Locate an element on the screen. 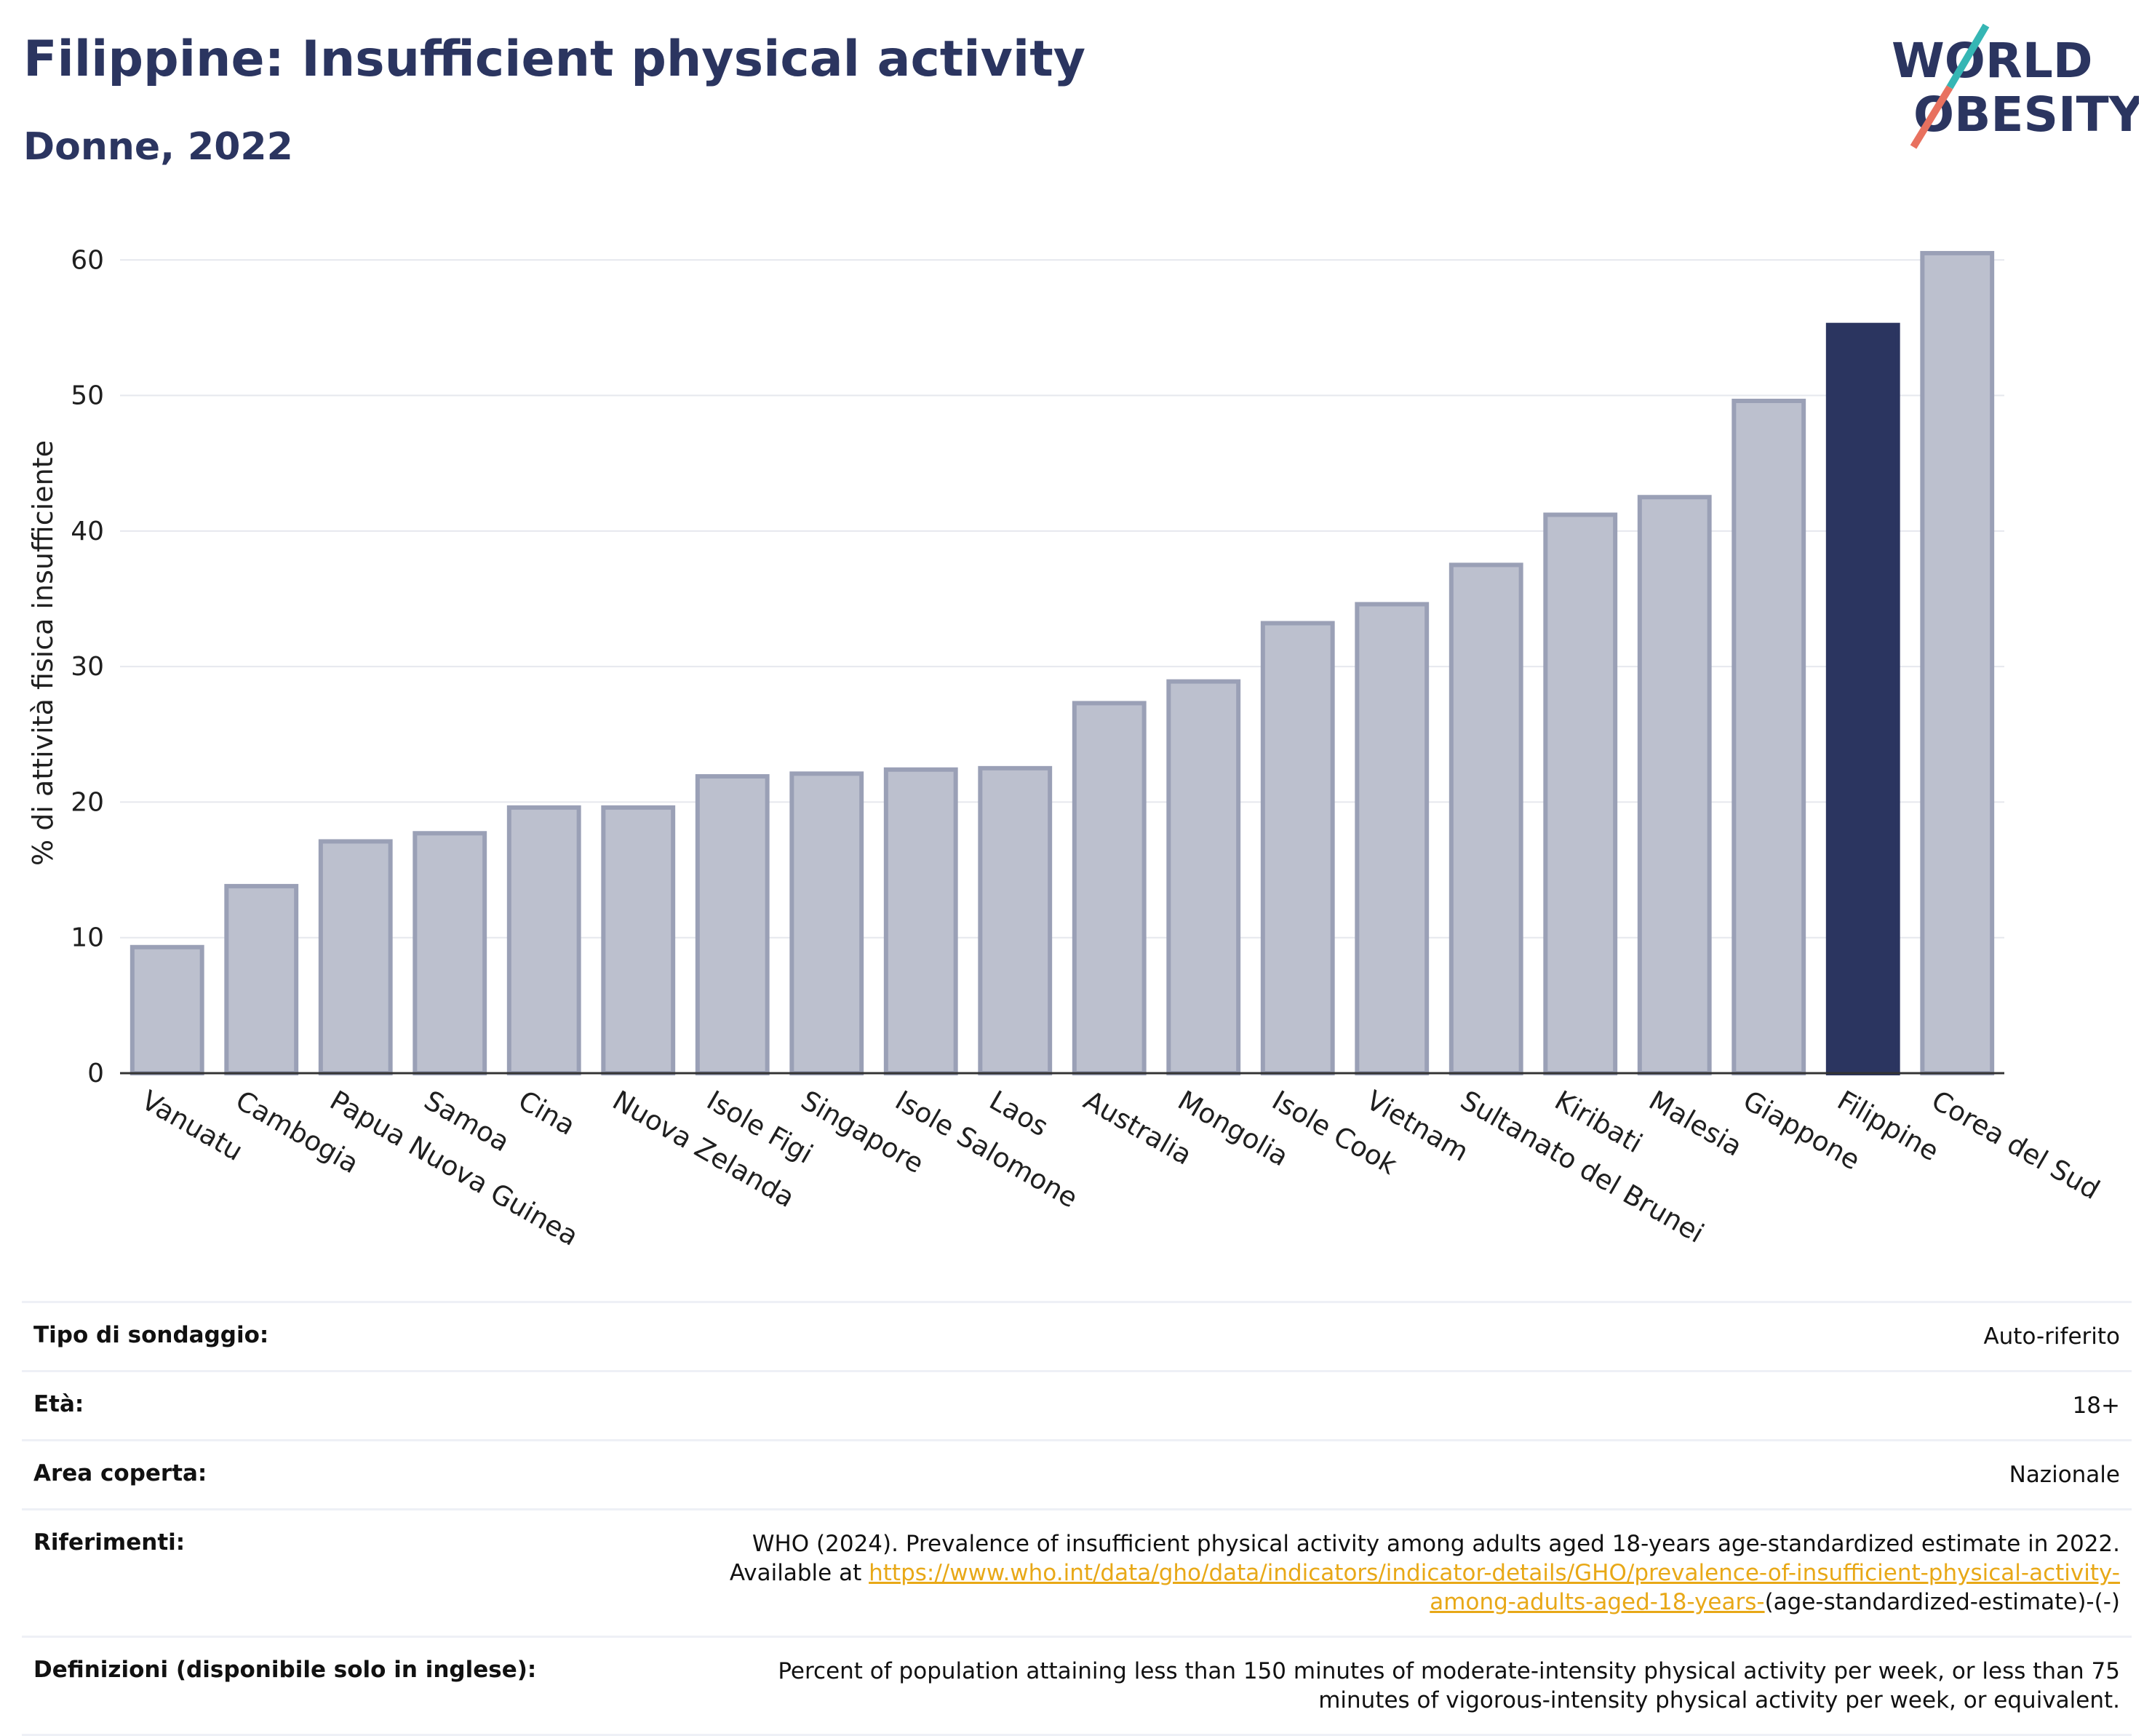 The height and width of the screenshot is (1736, 2152). y-tick-label: 30 is located at coordinates (87, 667).